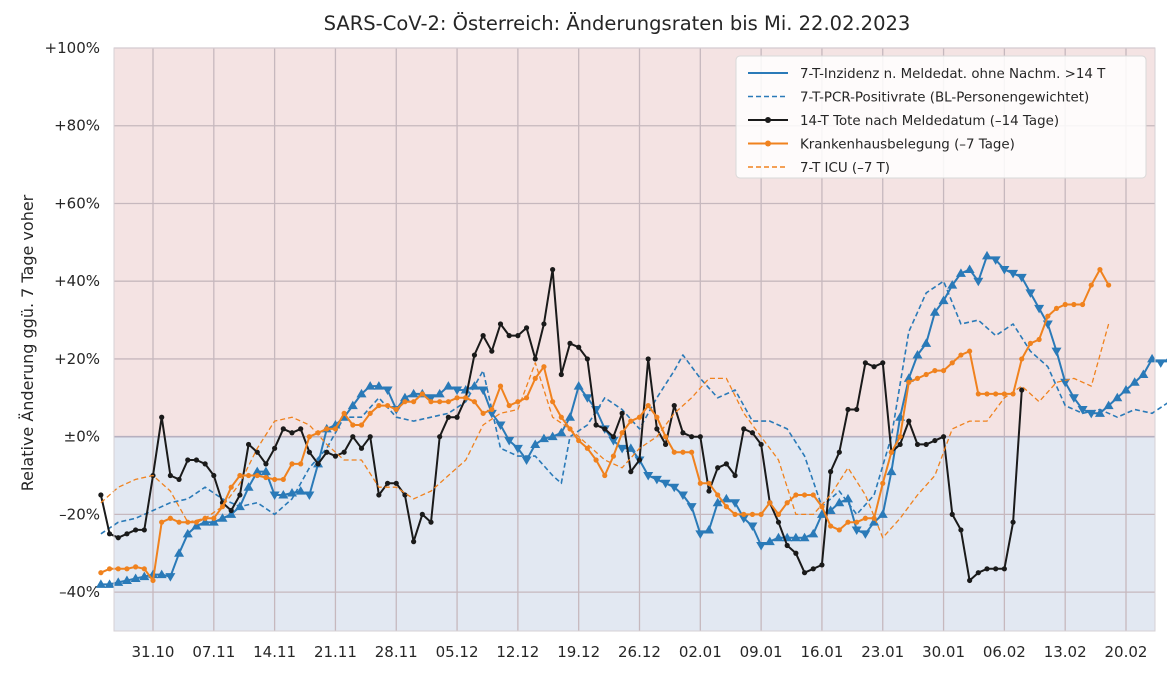 The height and width of the screenshot is (677, 1167). Describe the element at coordinates (819, 168) in the screenshot. I see `legend-entry: 7-T ICU (–7 T)` at that location.